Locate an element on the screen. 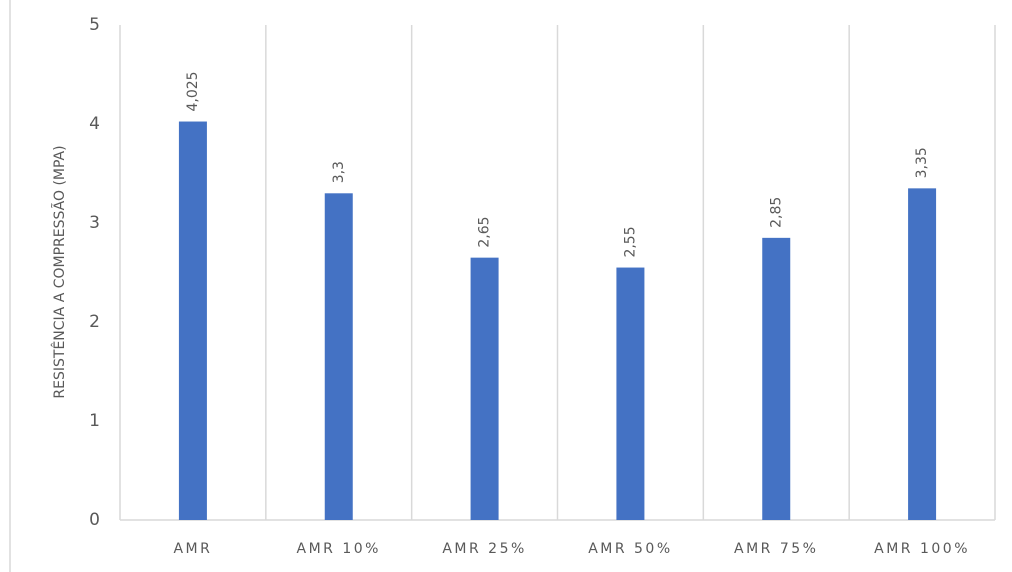 This screenshot has height=572, width=1012. data-label: 3,35 is located at coordinates (922, 162).